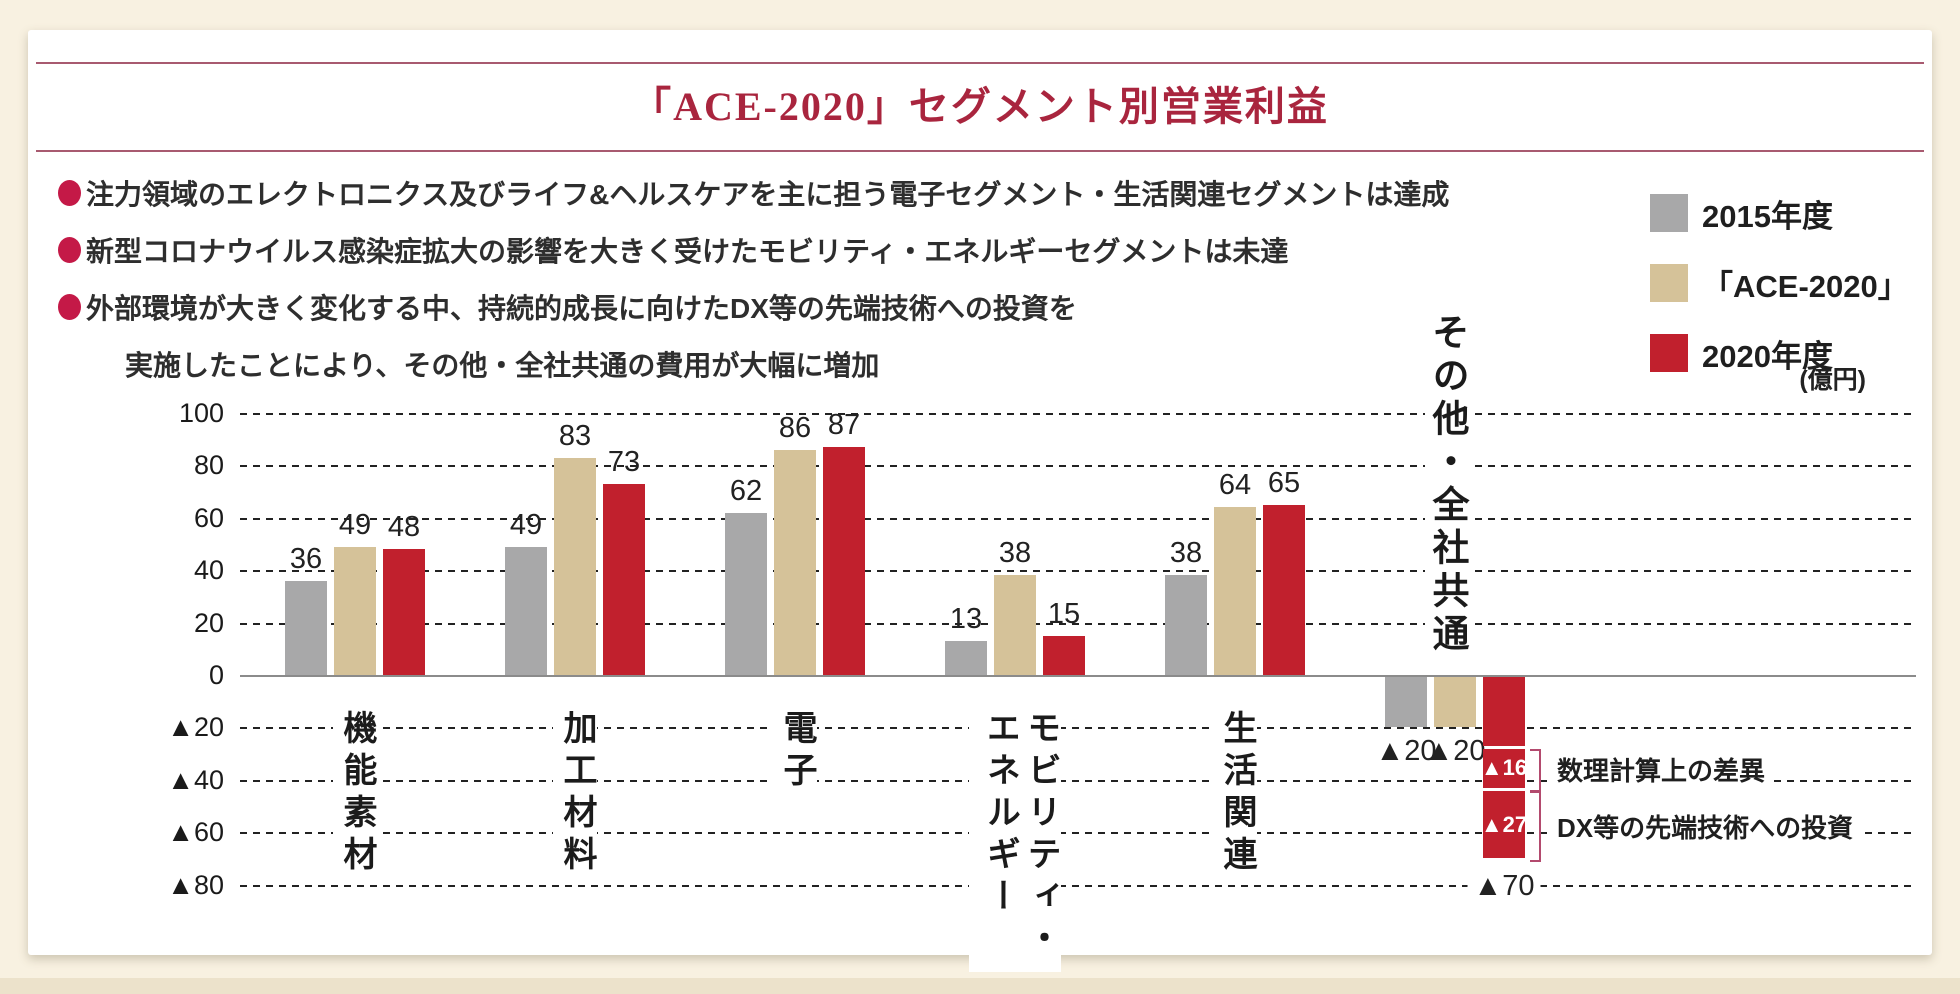 The width and height of the screenshot is (1960, 994). What do you see at coordinates (216, 675) in the screenshot?
I see `y-axis-tick-label: 0` at bounding box center [216, 675].